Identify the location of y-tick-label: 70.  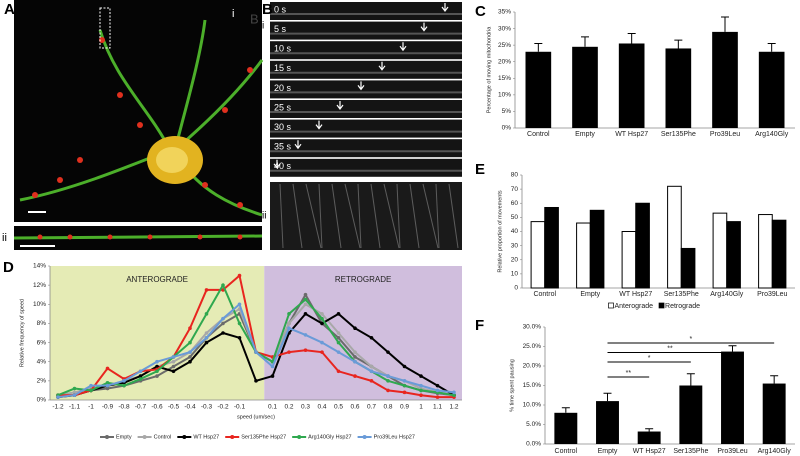
(515, 189).